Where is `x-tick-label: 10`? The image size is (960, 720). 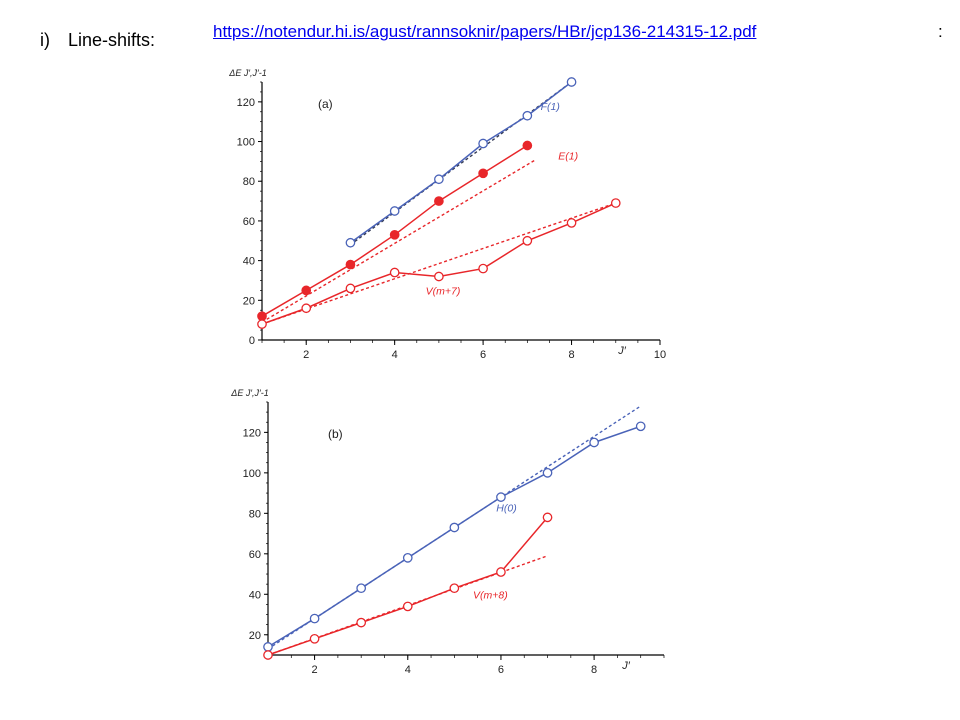
x-tick-label: 10 is located at coordinates (660, 355).